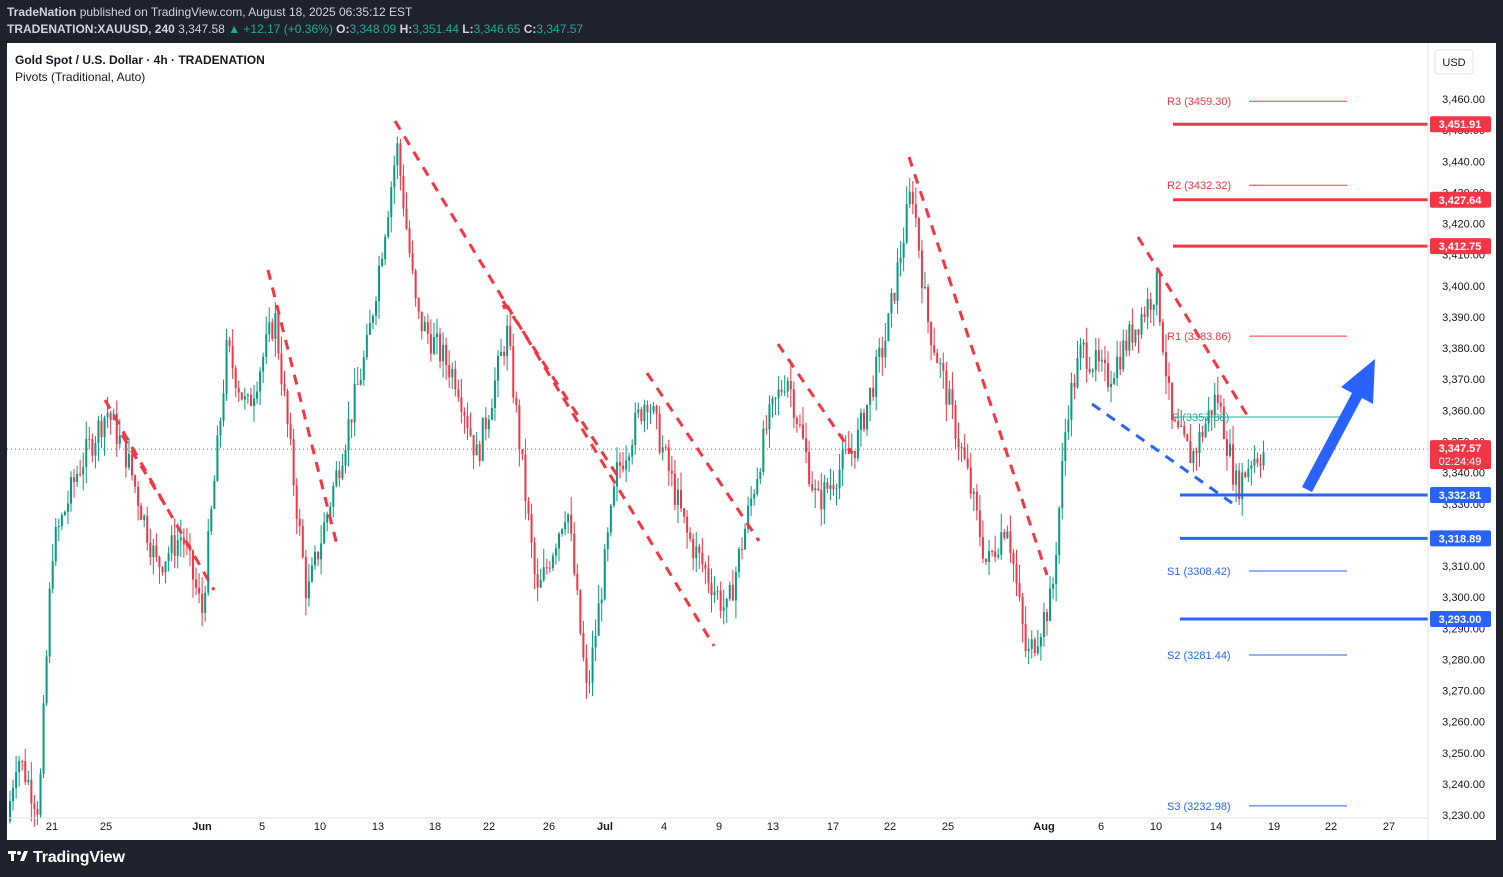 This screenshot has width=1503, height=877. Describe the element at coordinates (1454, 62) in the screenshot. I see `currency-button` at that location.